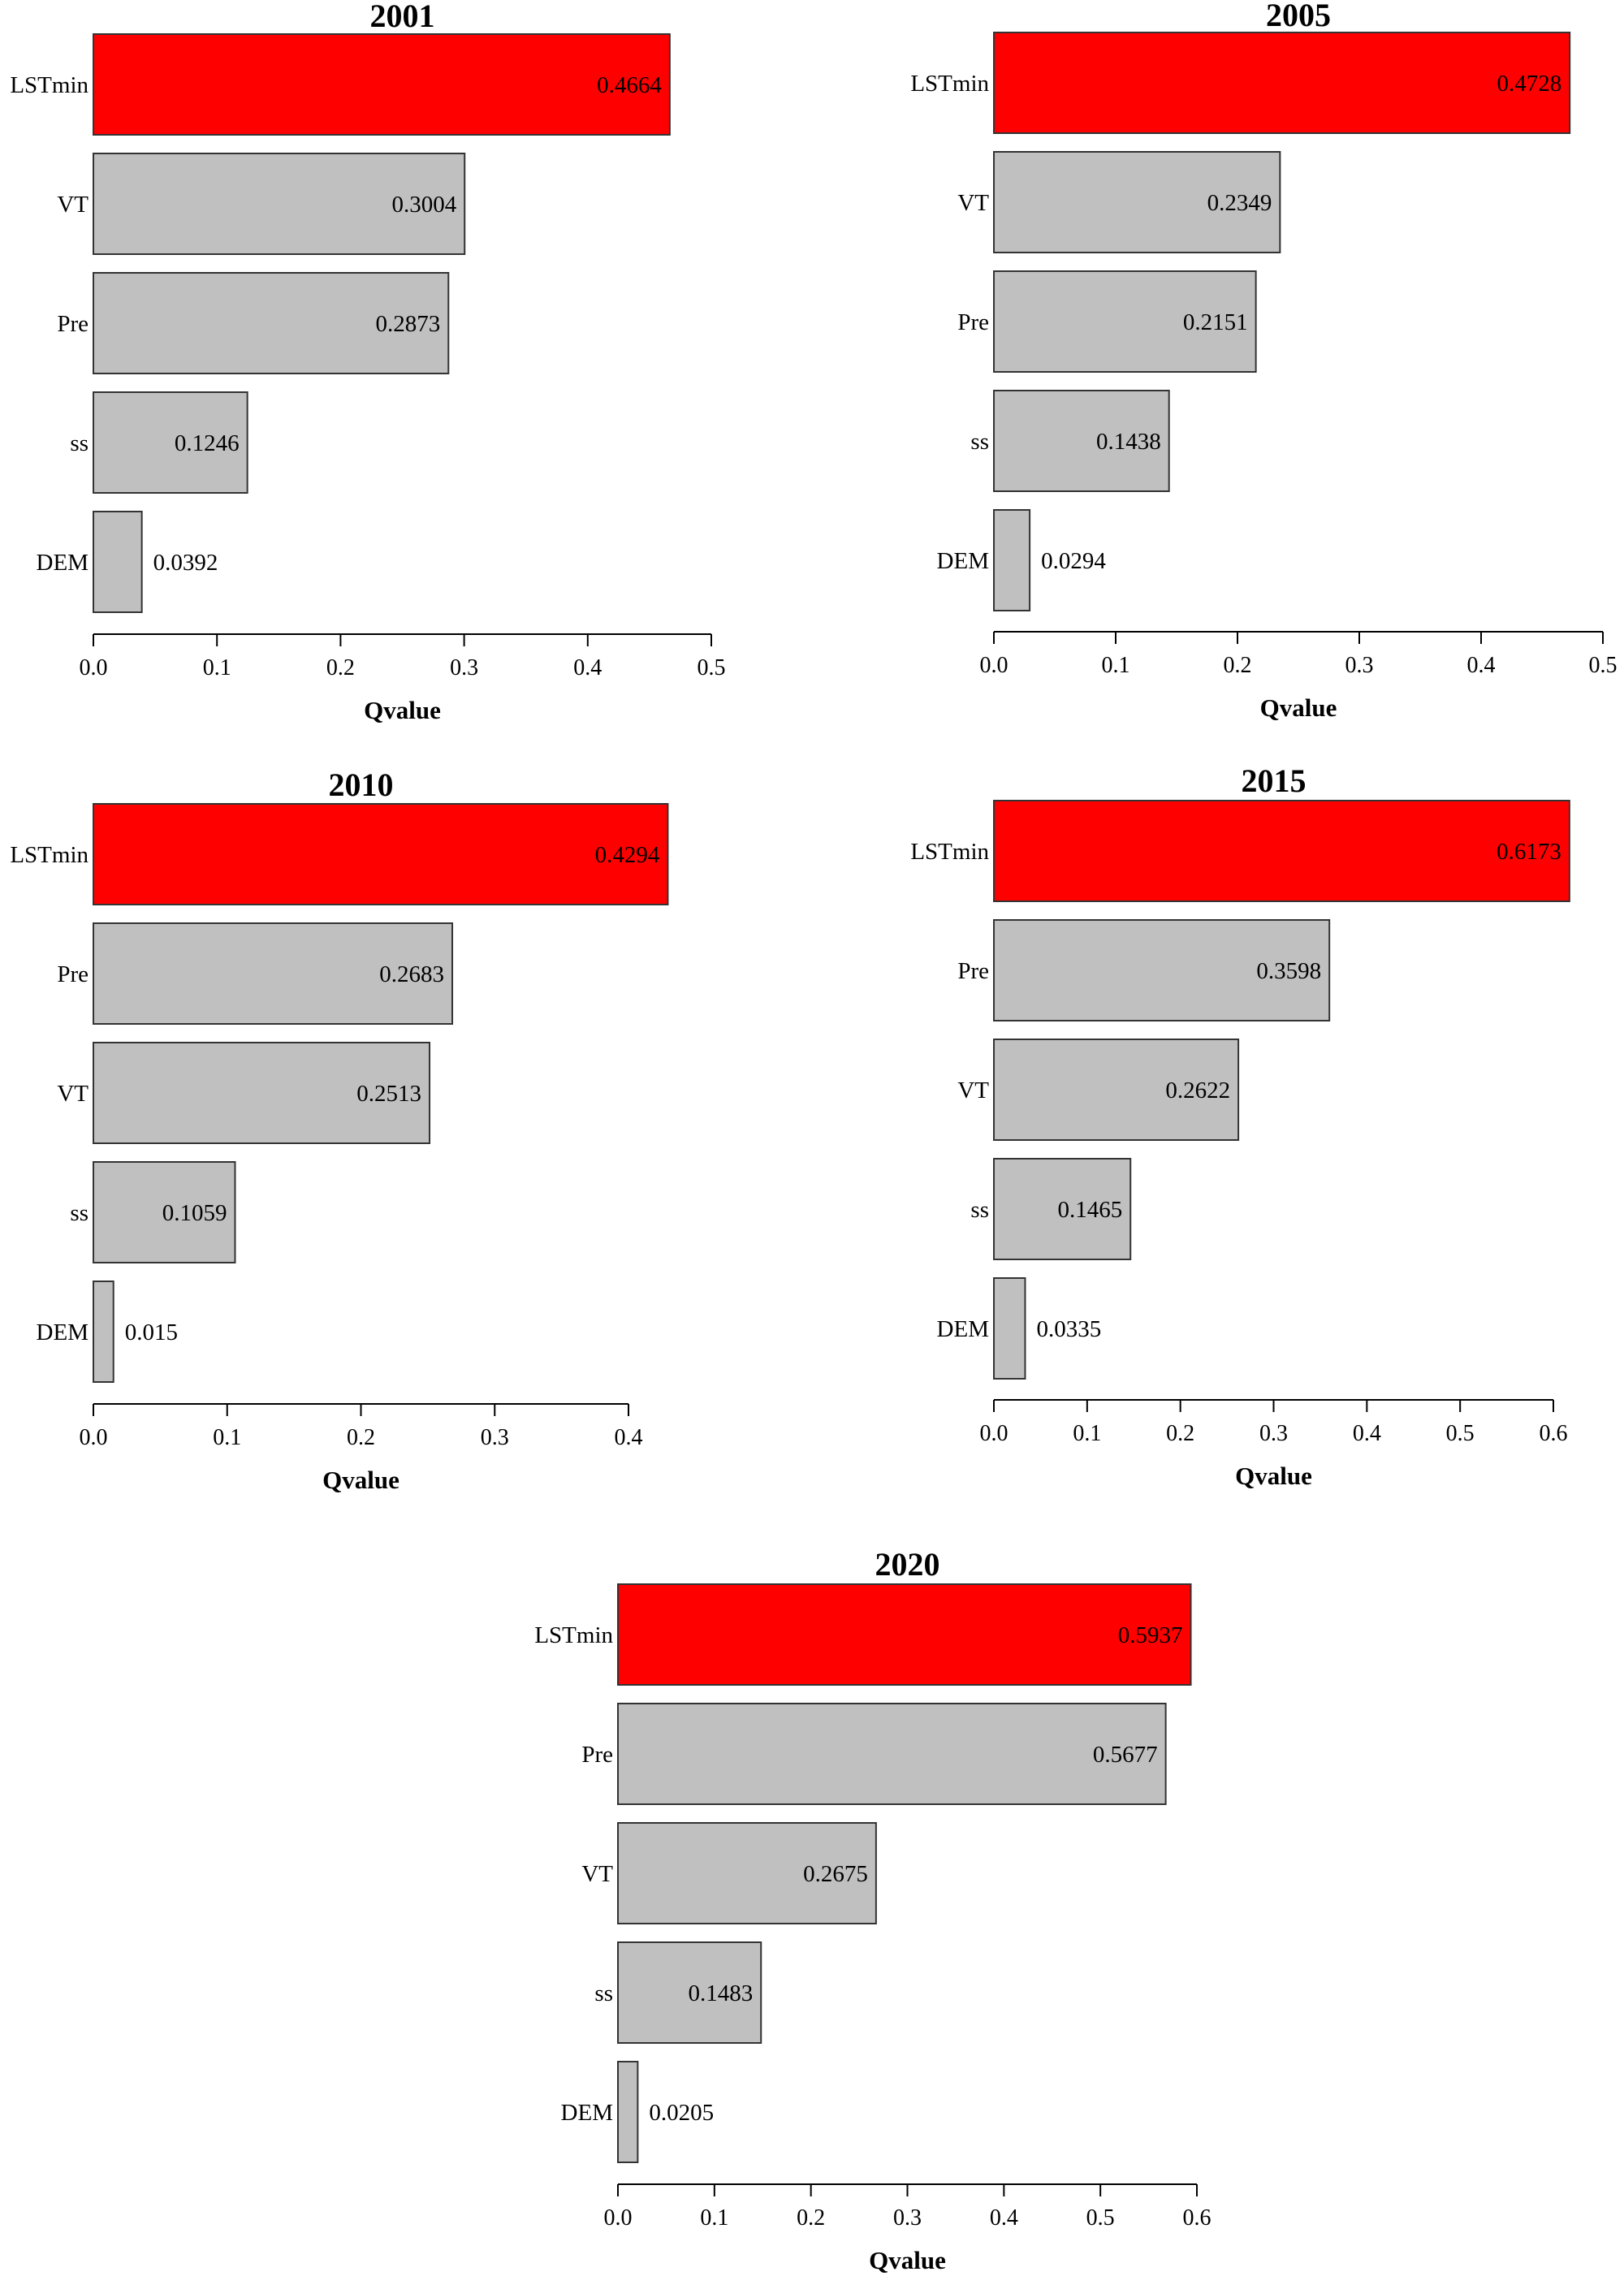 The height and width of the screenshot is (2276, 1624). Describe the element at coordinates (1129, 442) in the screenshot. I see `data-label: 0.1438` at that location.